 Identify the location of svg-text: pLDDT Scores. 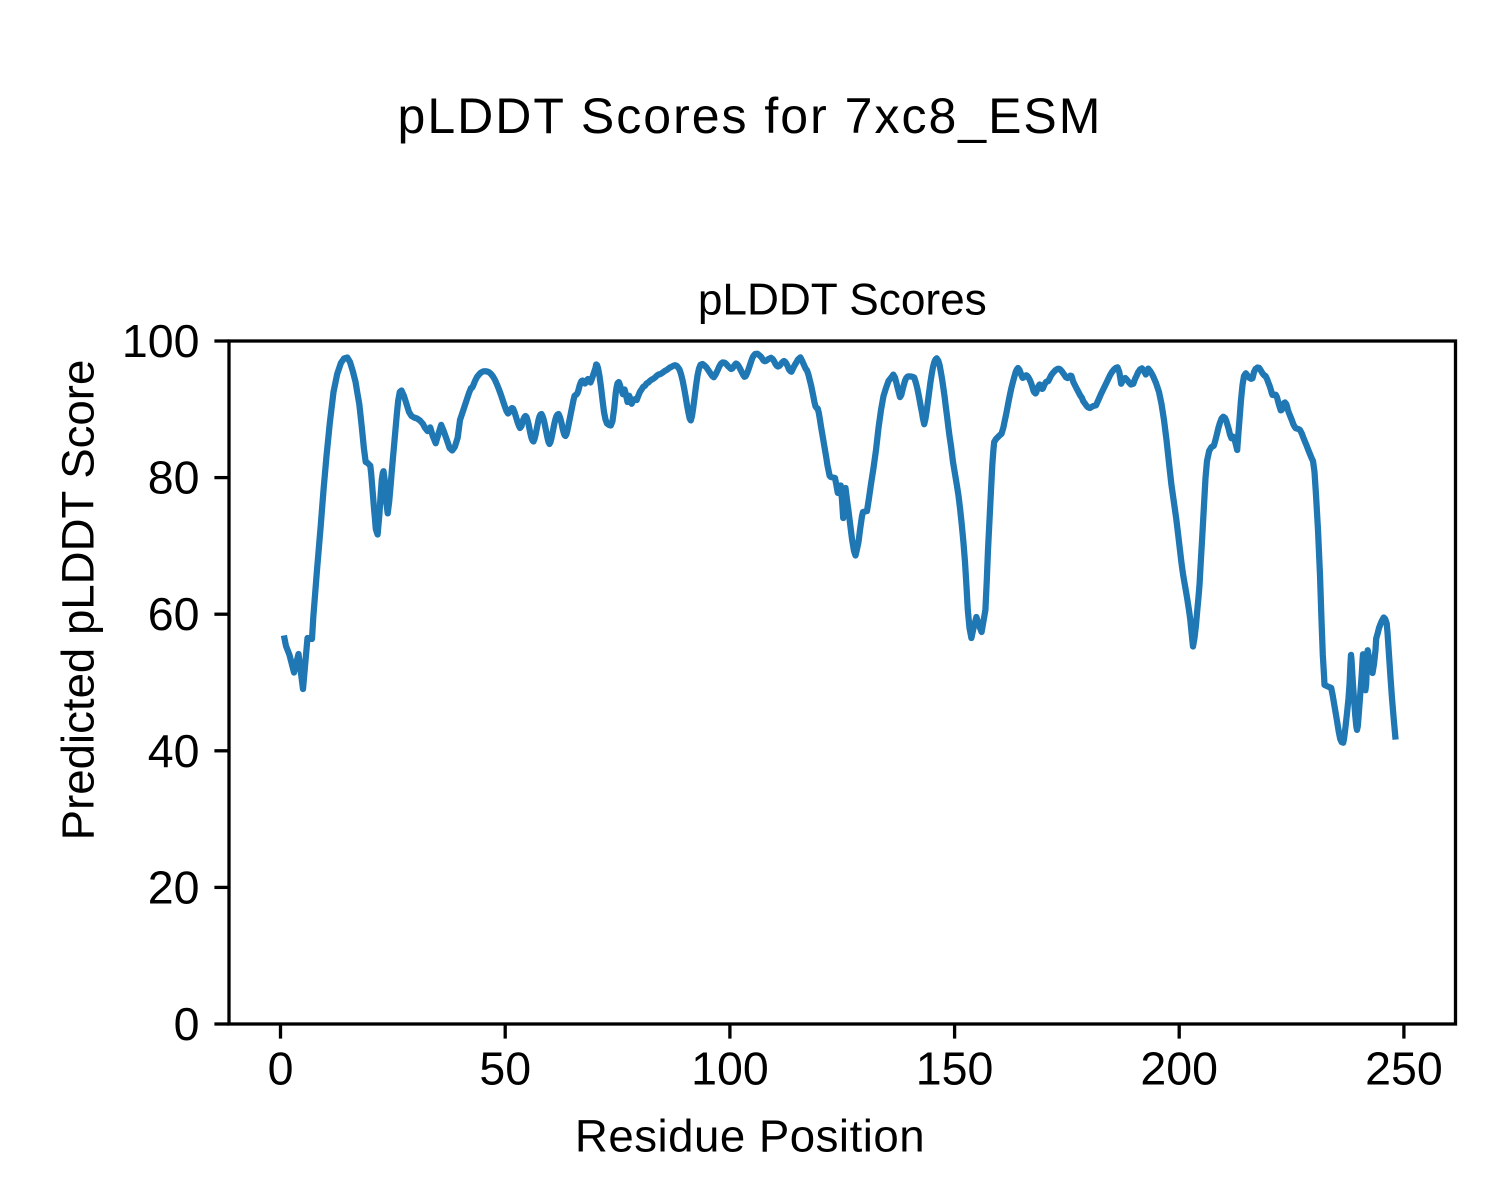
(842, 300).